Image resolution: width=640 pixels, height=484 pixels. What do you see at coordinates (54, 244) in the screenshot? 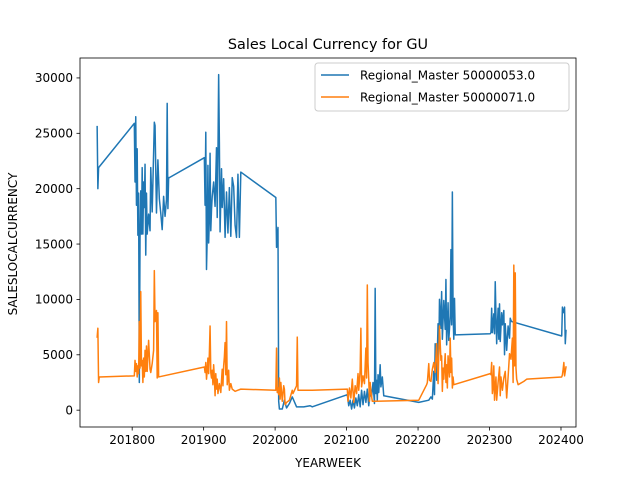
I see `y-tick-label: 15000` at bounding box center [54, 244].